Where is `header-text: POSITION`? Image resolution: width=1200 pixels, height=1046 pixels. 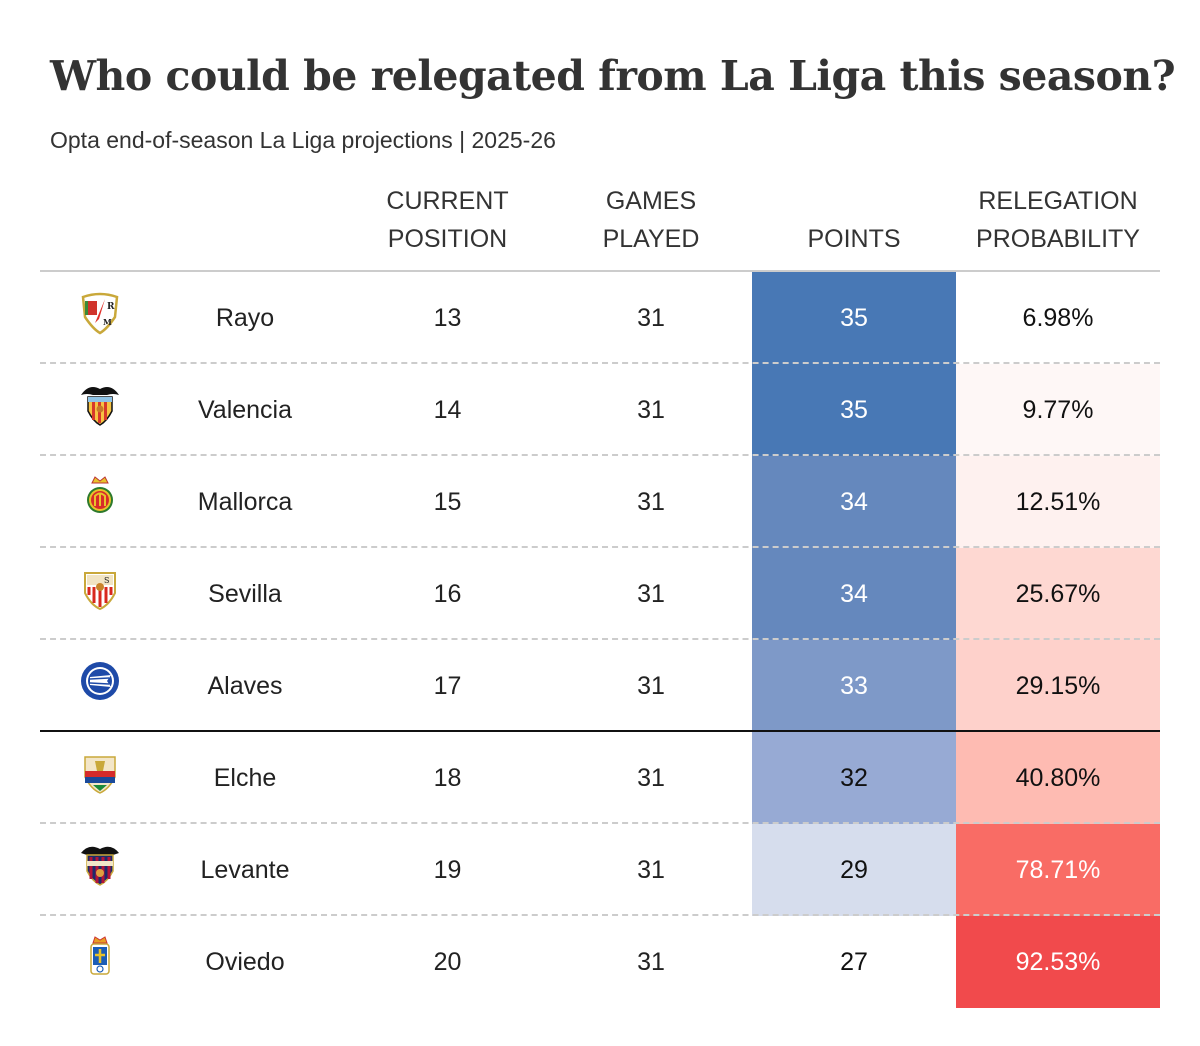 header-text: POSITION is located at coordinates (447, 239).